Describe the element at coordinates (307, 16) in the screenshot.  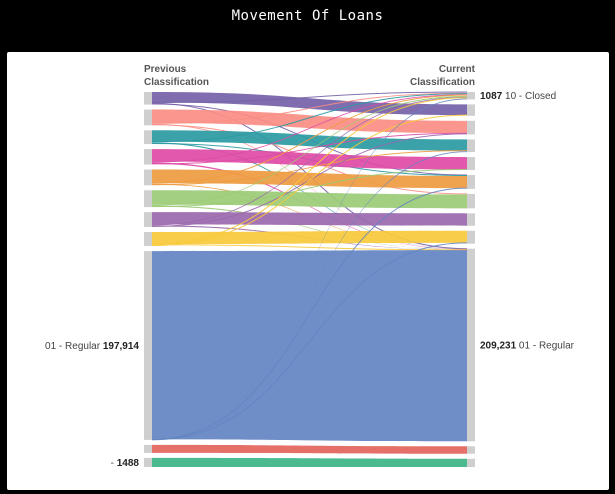
I see `page-title: Movement Of Loans` at that location.